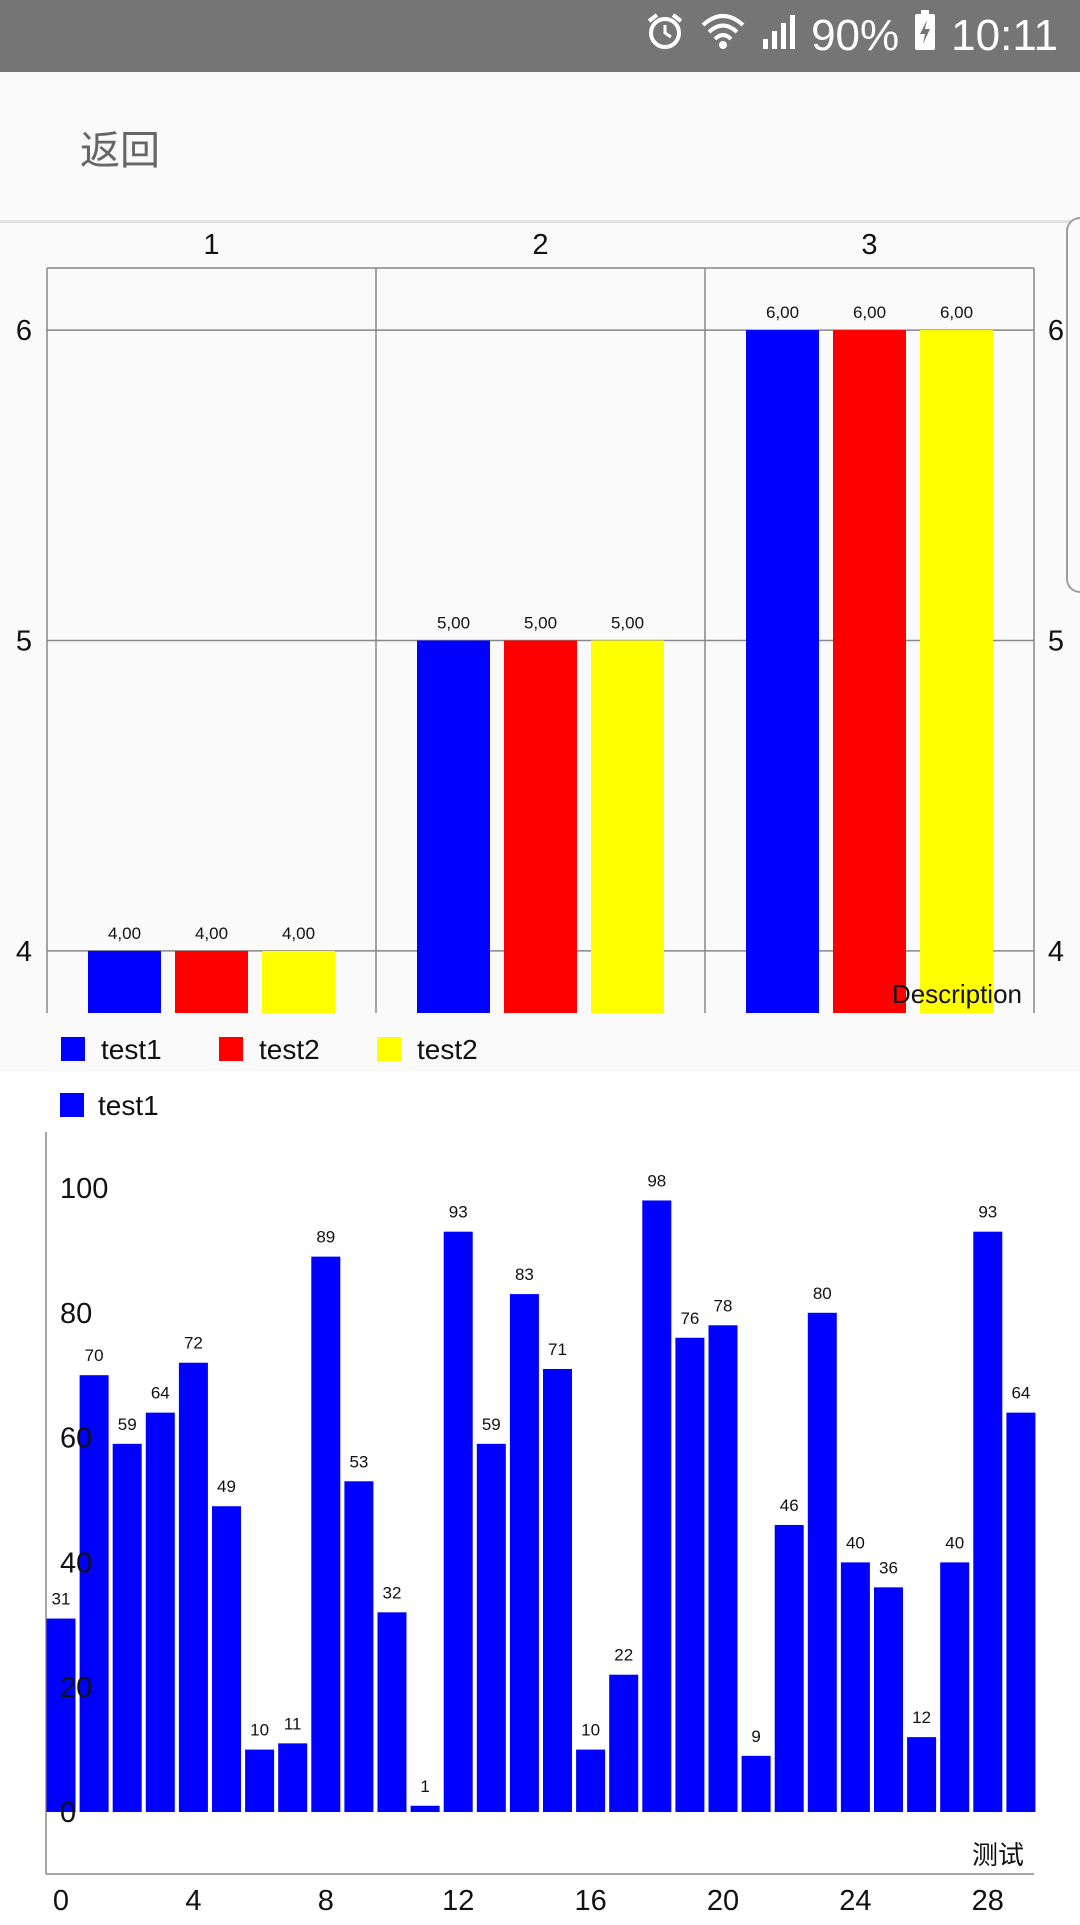 The height and width of the screenshot is (1925, 1080). What do you see at coordinates (193, 1343) in the screenshot?
I see `chart2-value-label: 72` at bounding box center [193, 1343].